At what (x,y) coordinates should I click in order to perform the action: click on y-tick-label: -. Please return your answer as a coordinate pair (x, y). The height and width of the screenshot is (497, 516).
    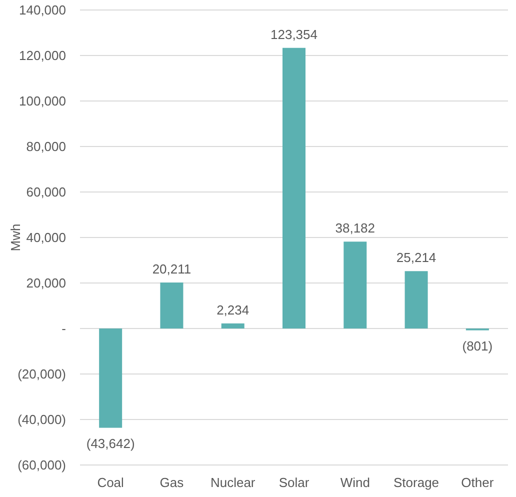
    Looking at the image, I should click on (64, 328).